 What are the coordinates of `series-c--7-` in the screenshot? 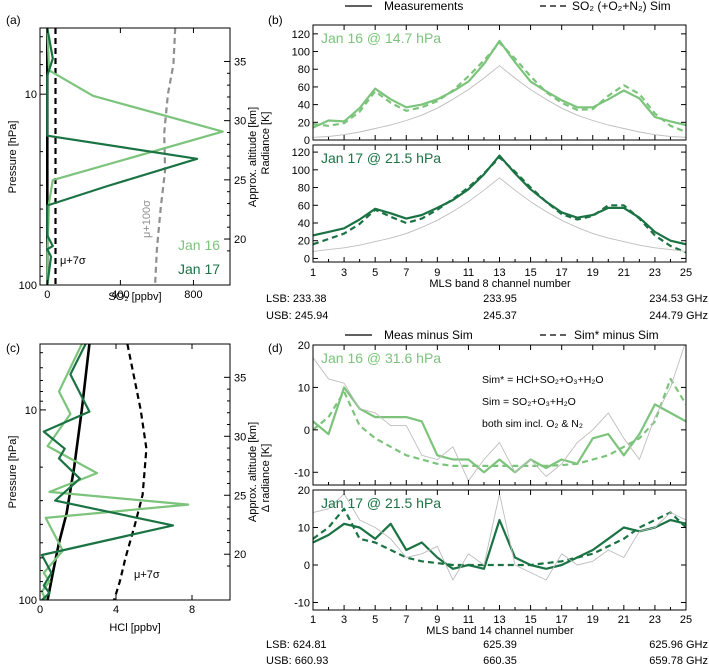 It's located at (130, 472).